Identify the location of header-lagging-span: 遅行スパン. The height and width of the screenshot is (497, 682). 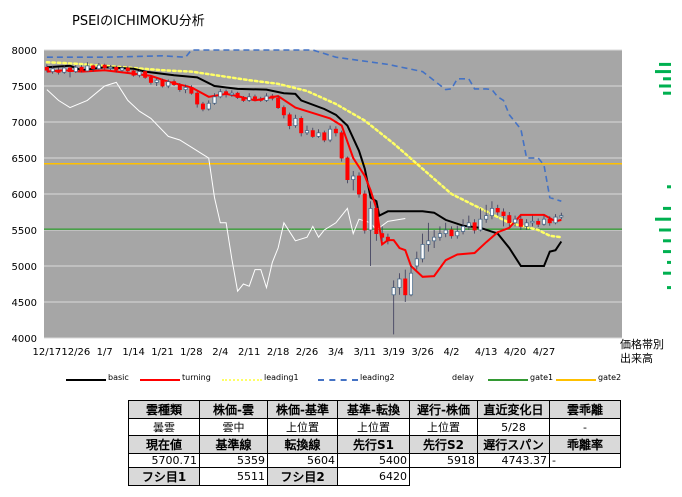
(513, 444).